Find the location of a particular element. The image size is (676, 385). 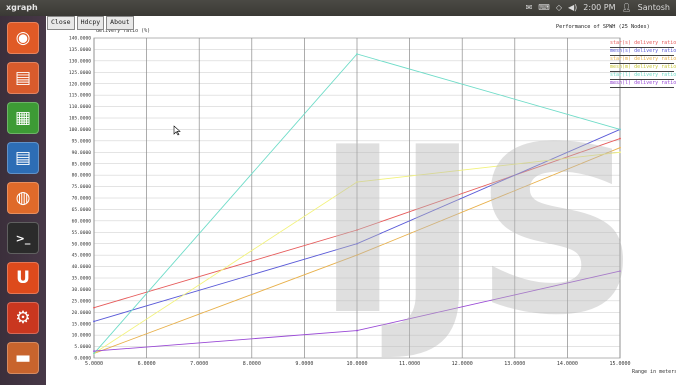

impress-icon: ▤ is located at coordinates (23, 78).